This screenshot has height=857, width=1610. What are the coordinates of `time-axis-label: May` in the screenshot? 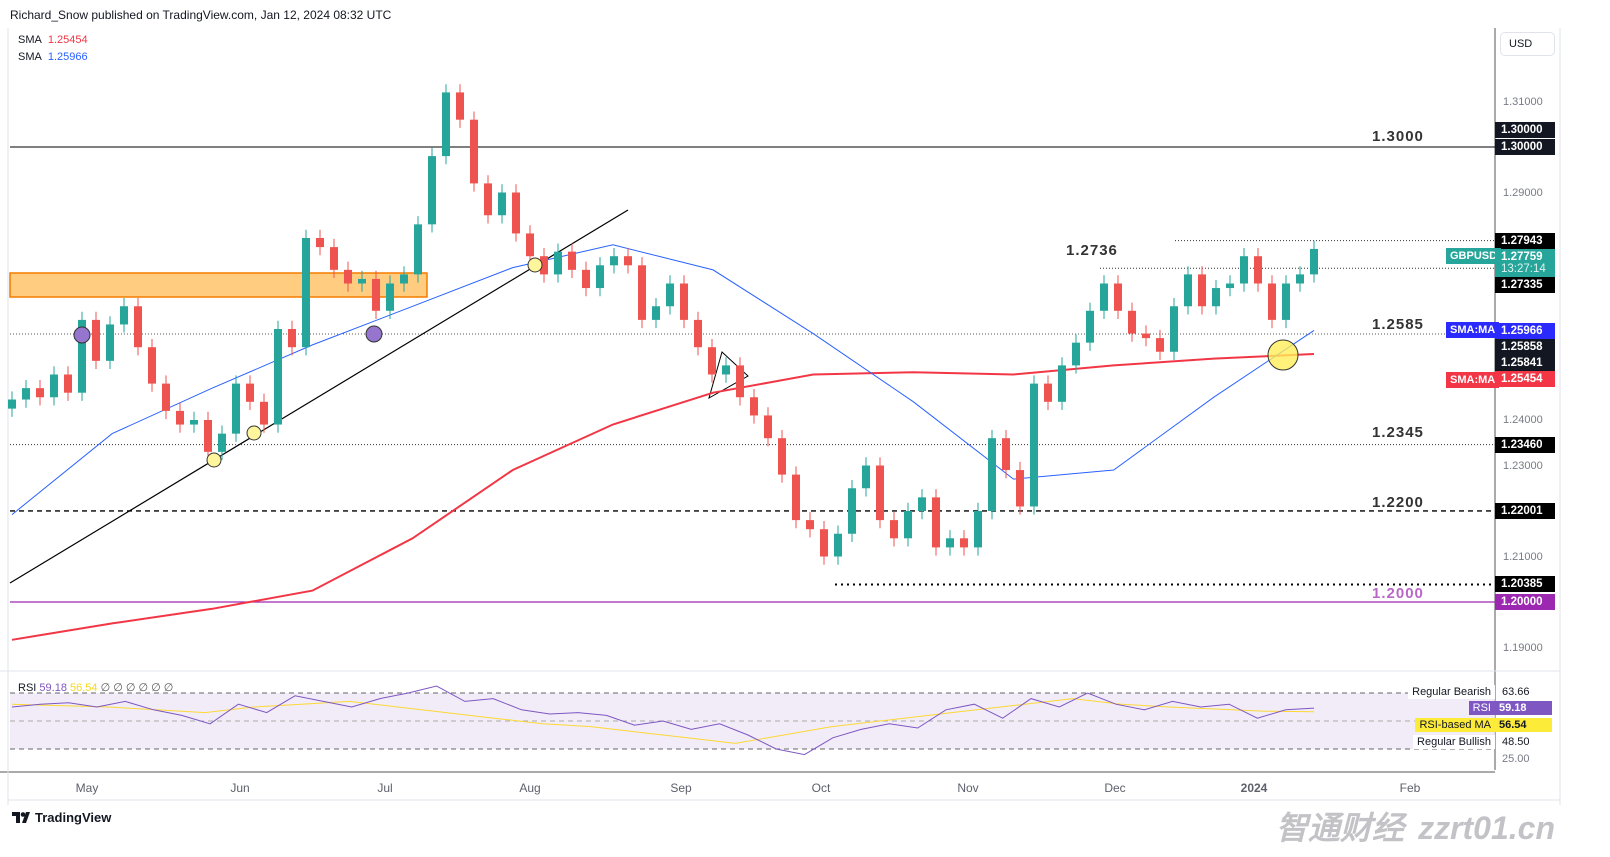 It's located at (87, 788).